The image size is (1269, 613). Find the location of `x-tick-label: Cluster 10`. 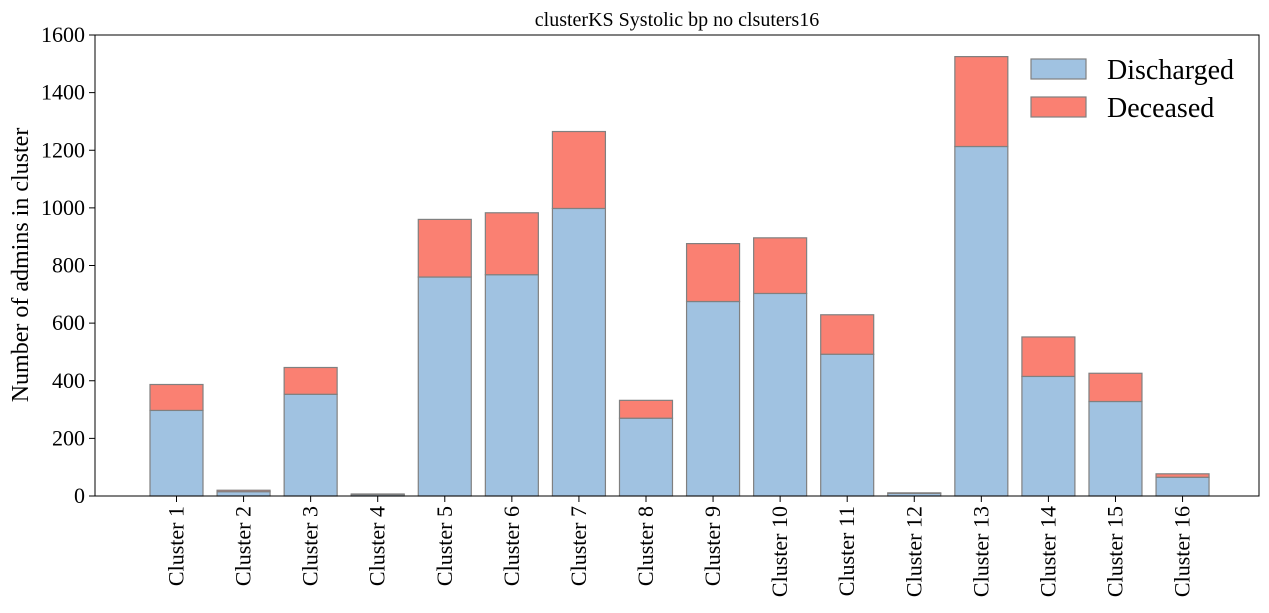

x-tick-label: Cluster 10 is located at coordinates (779, 551).